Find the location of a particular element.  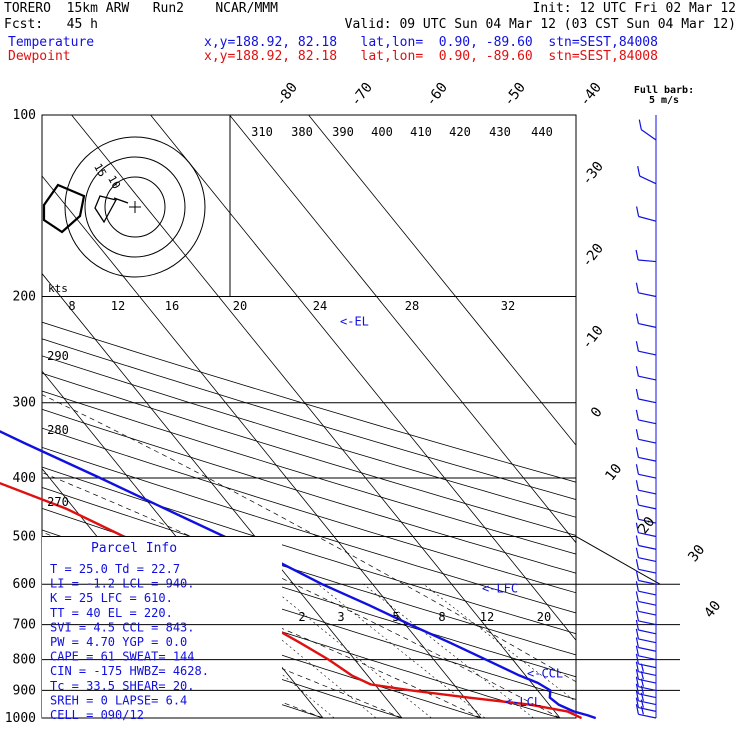

dewpoint-legend-label: Dewpoint is located at coordinates (39, 56).